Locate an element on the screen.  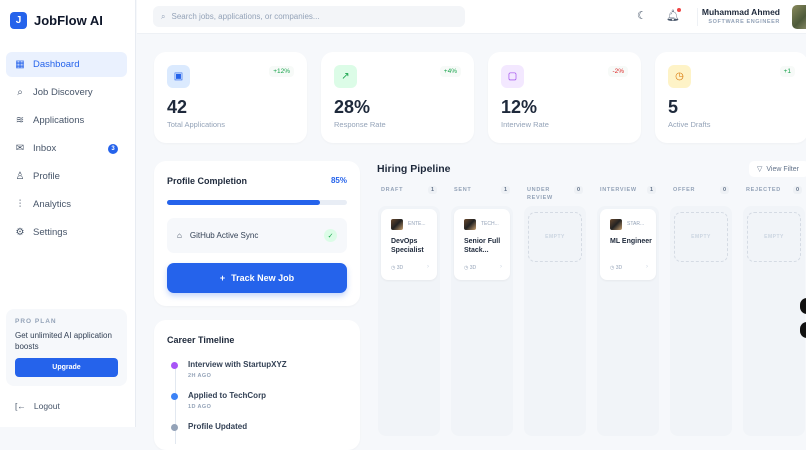
github-icon: ⌂ is located at coordinates (179, 235).